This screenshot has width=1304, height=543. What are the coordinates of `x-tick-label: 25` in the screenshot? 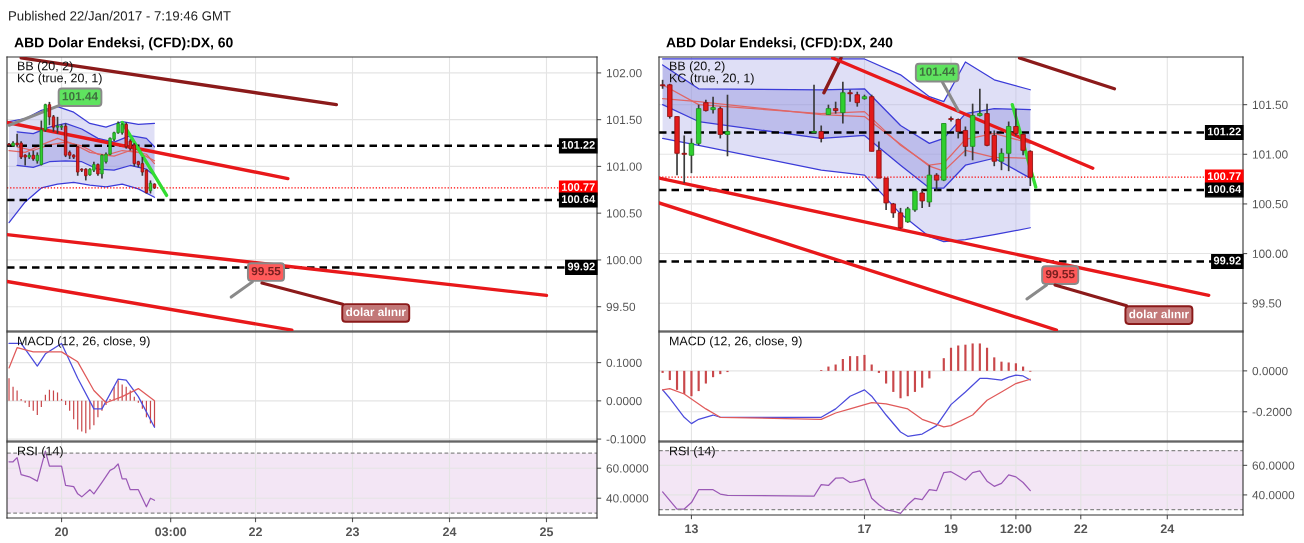 It's located at (546, 532).